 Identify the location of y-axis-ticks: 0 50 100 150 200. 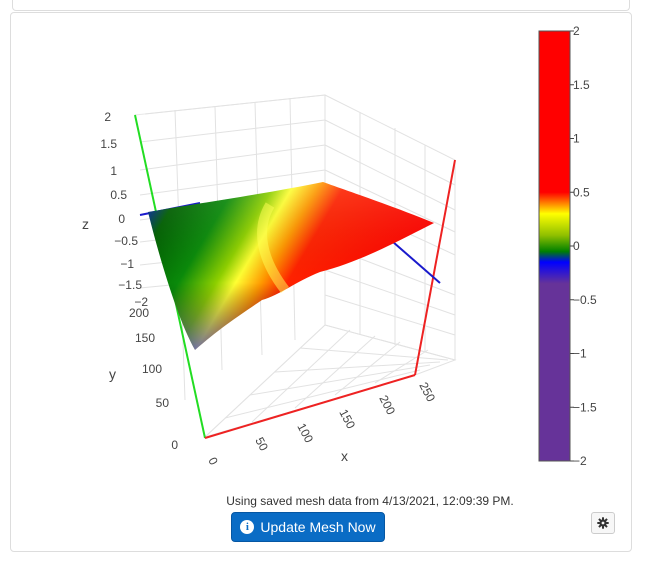
(153, 379).